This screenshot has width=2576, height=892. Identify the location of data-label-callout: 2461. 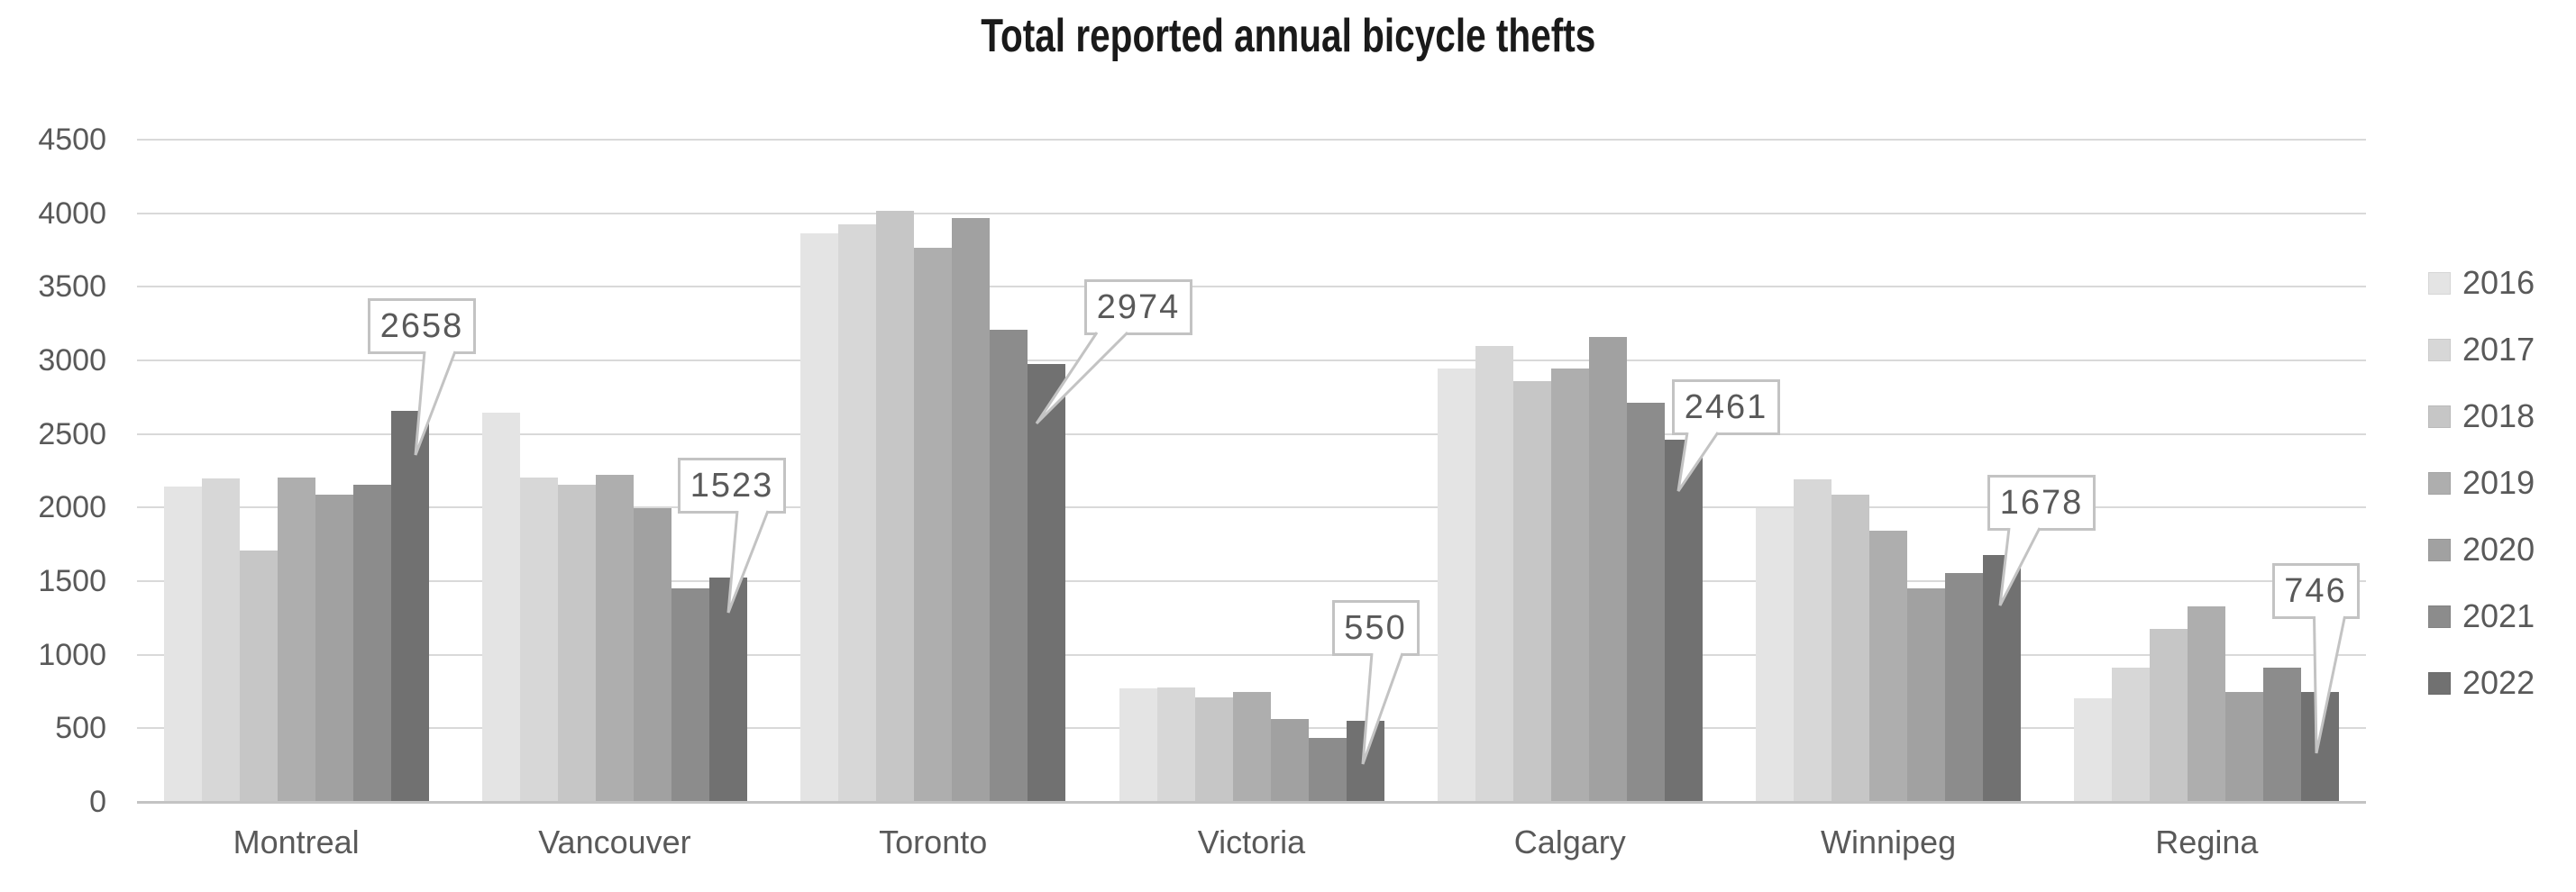
(1726, 407).